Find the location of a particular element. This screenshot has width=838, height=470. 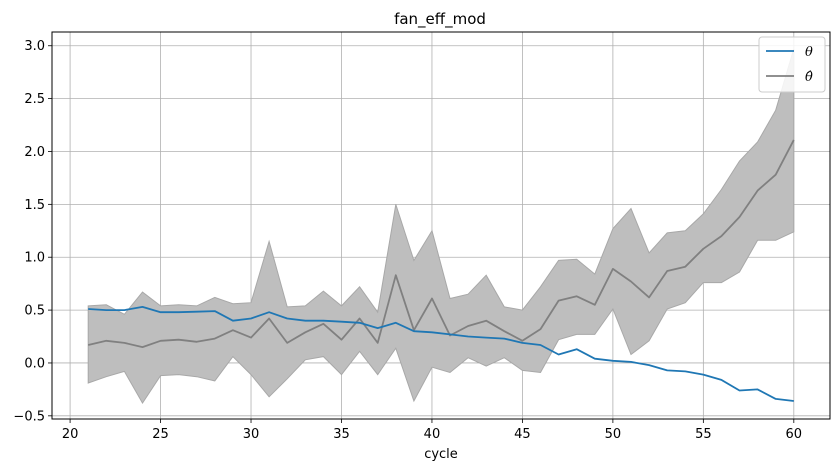

x-tick-label: 50 is located at coordinates (613, 434).